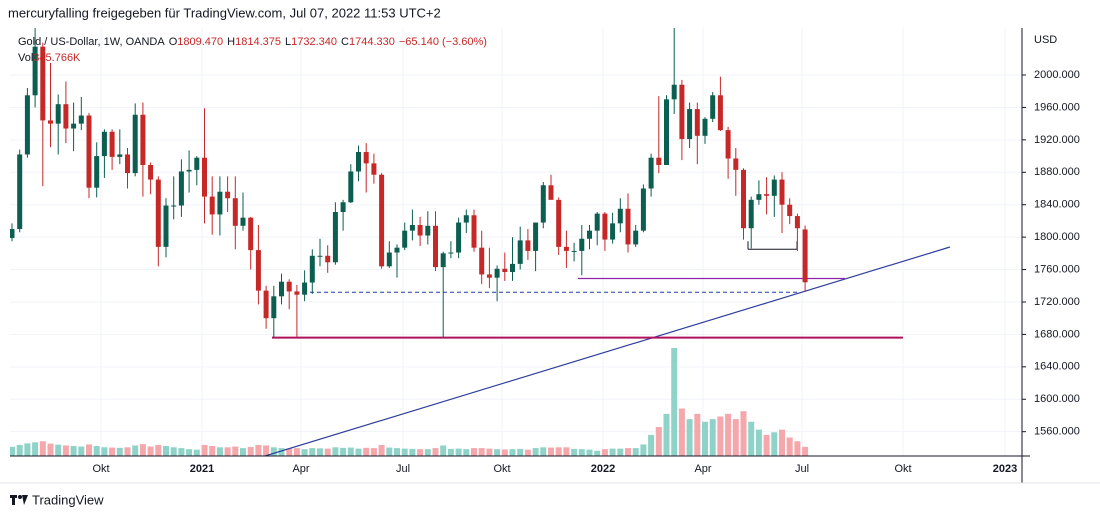 Image resolution: width=1100 pixels, height=519 pixels. What do you see at coordinates (25, 58) in the screenshot?
I see `legend-key: Vol` at bounding box center [25, 58].